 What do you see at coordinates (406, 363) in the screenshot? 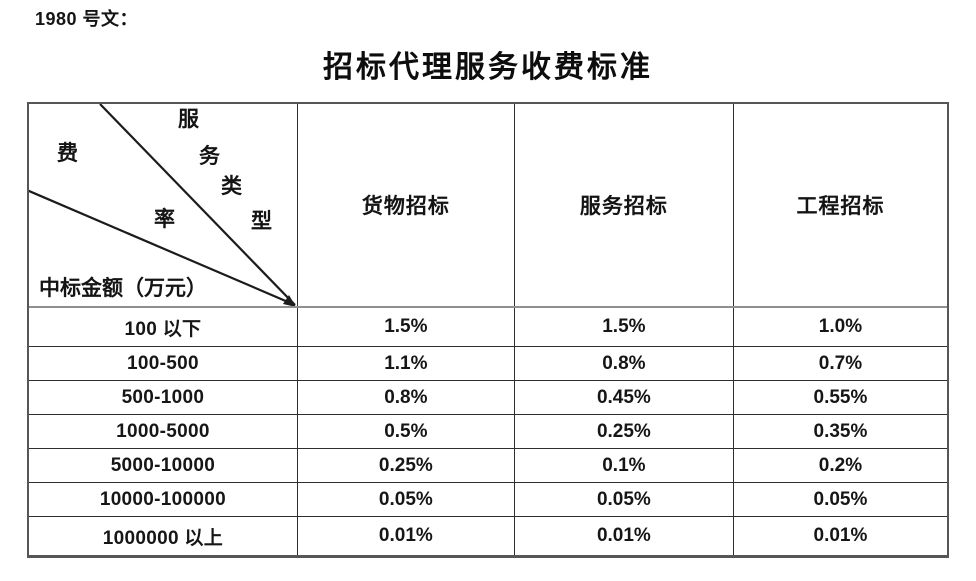
I see `rate-cell: 1.1%` at bounding box center [406, 363].